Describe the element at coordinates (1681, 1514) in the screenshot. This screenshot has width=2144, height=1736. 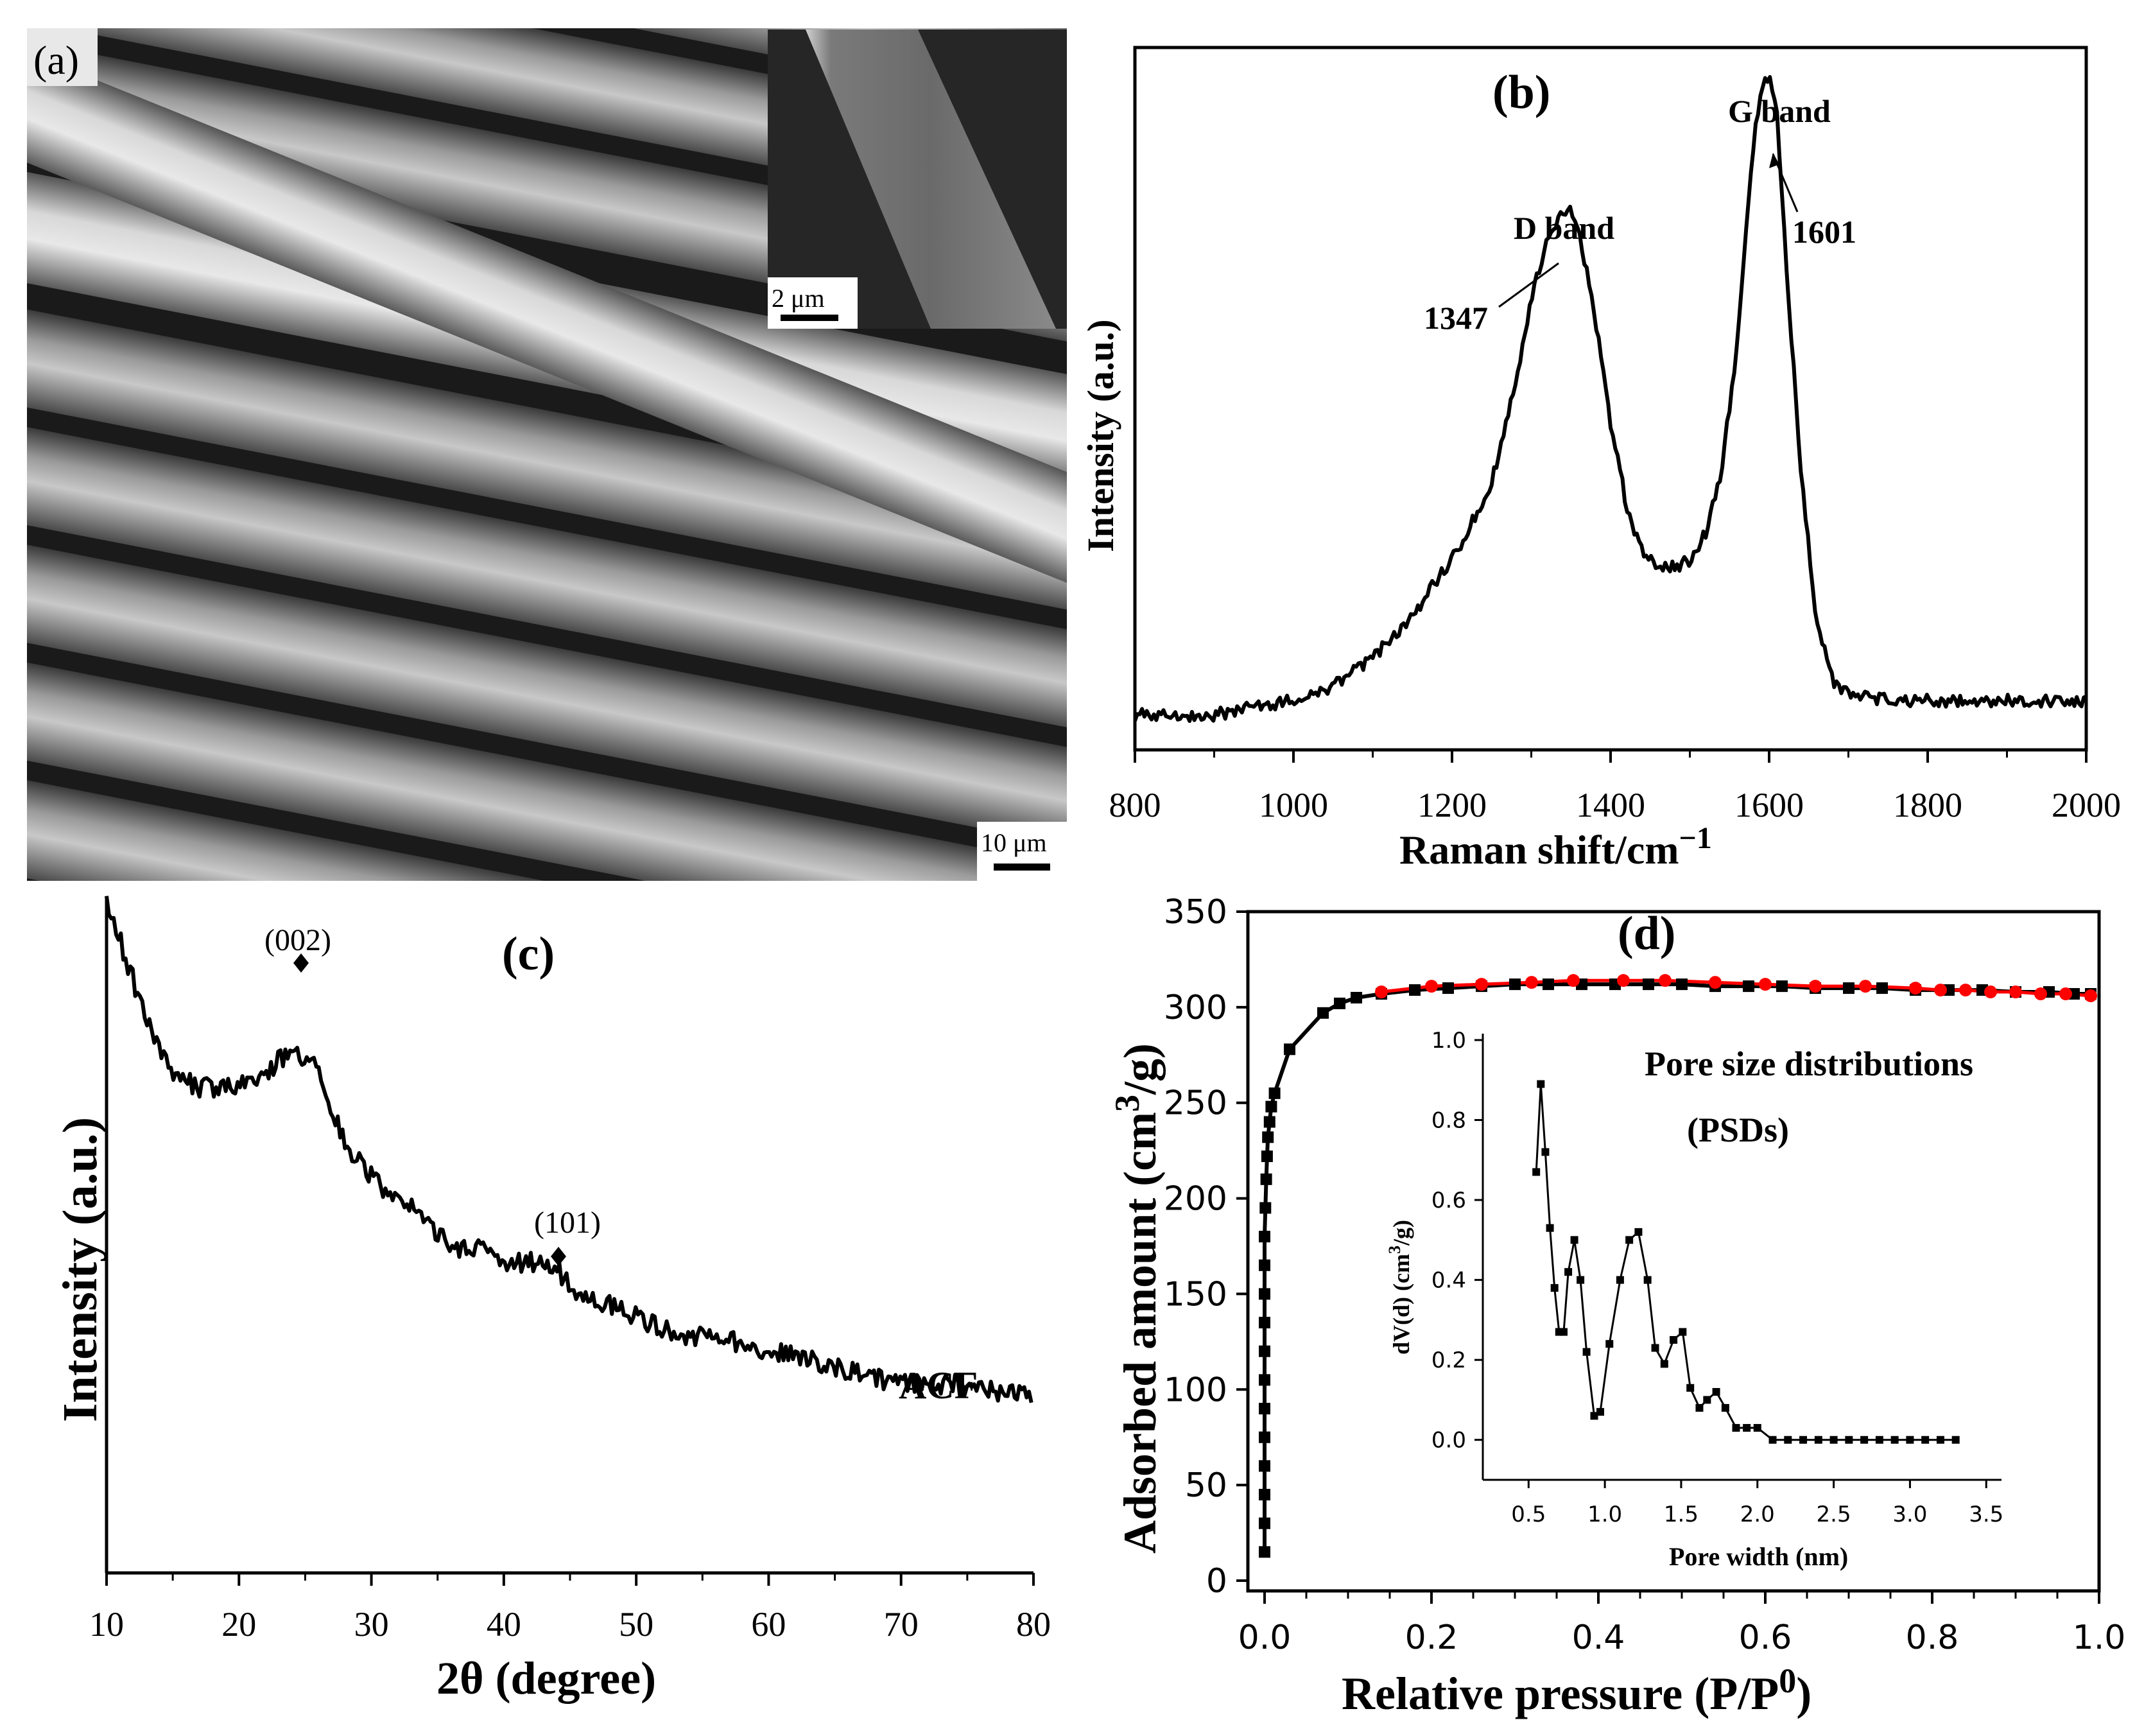
I see `psd-x-tick-label: 1.5` at that location.